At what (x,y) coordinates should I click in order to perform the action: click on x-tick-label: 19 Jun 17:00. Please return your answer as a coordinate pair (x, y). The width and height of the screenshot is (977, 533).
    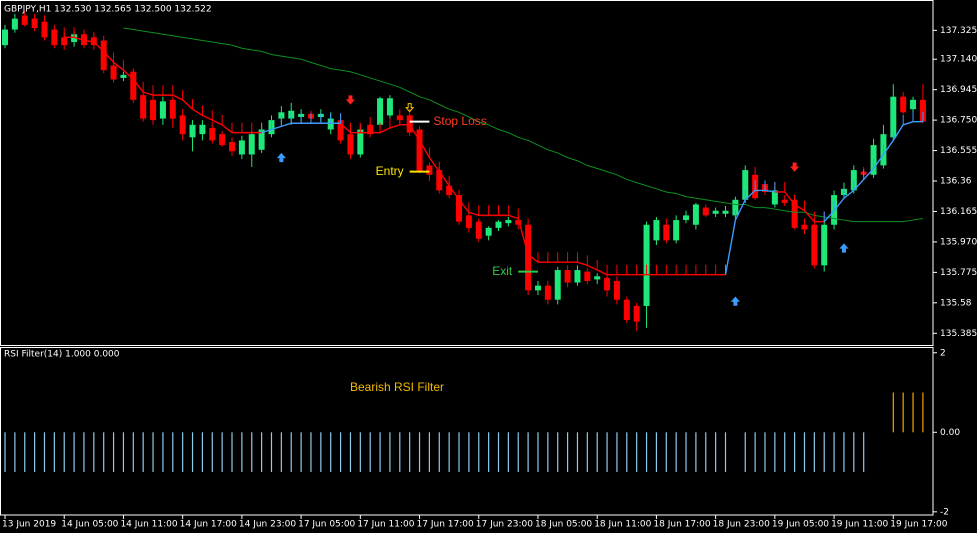
    Looking at the image, I should click on (918, 525).